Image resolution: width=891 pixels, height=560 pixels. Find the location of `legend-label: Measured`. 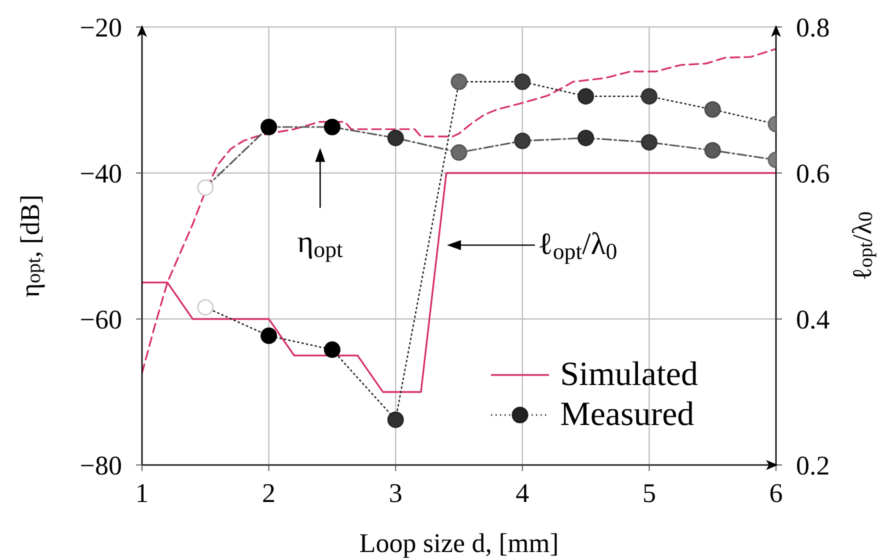

legend-label: Measured is located at coordinates (627, 415).